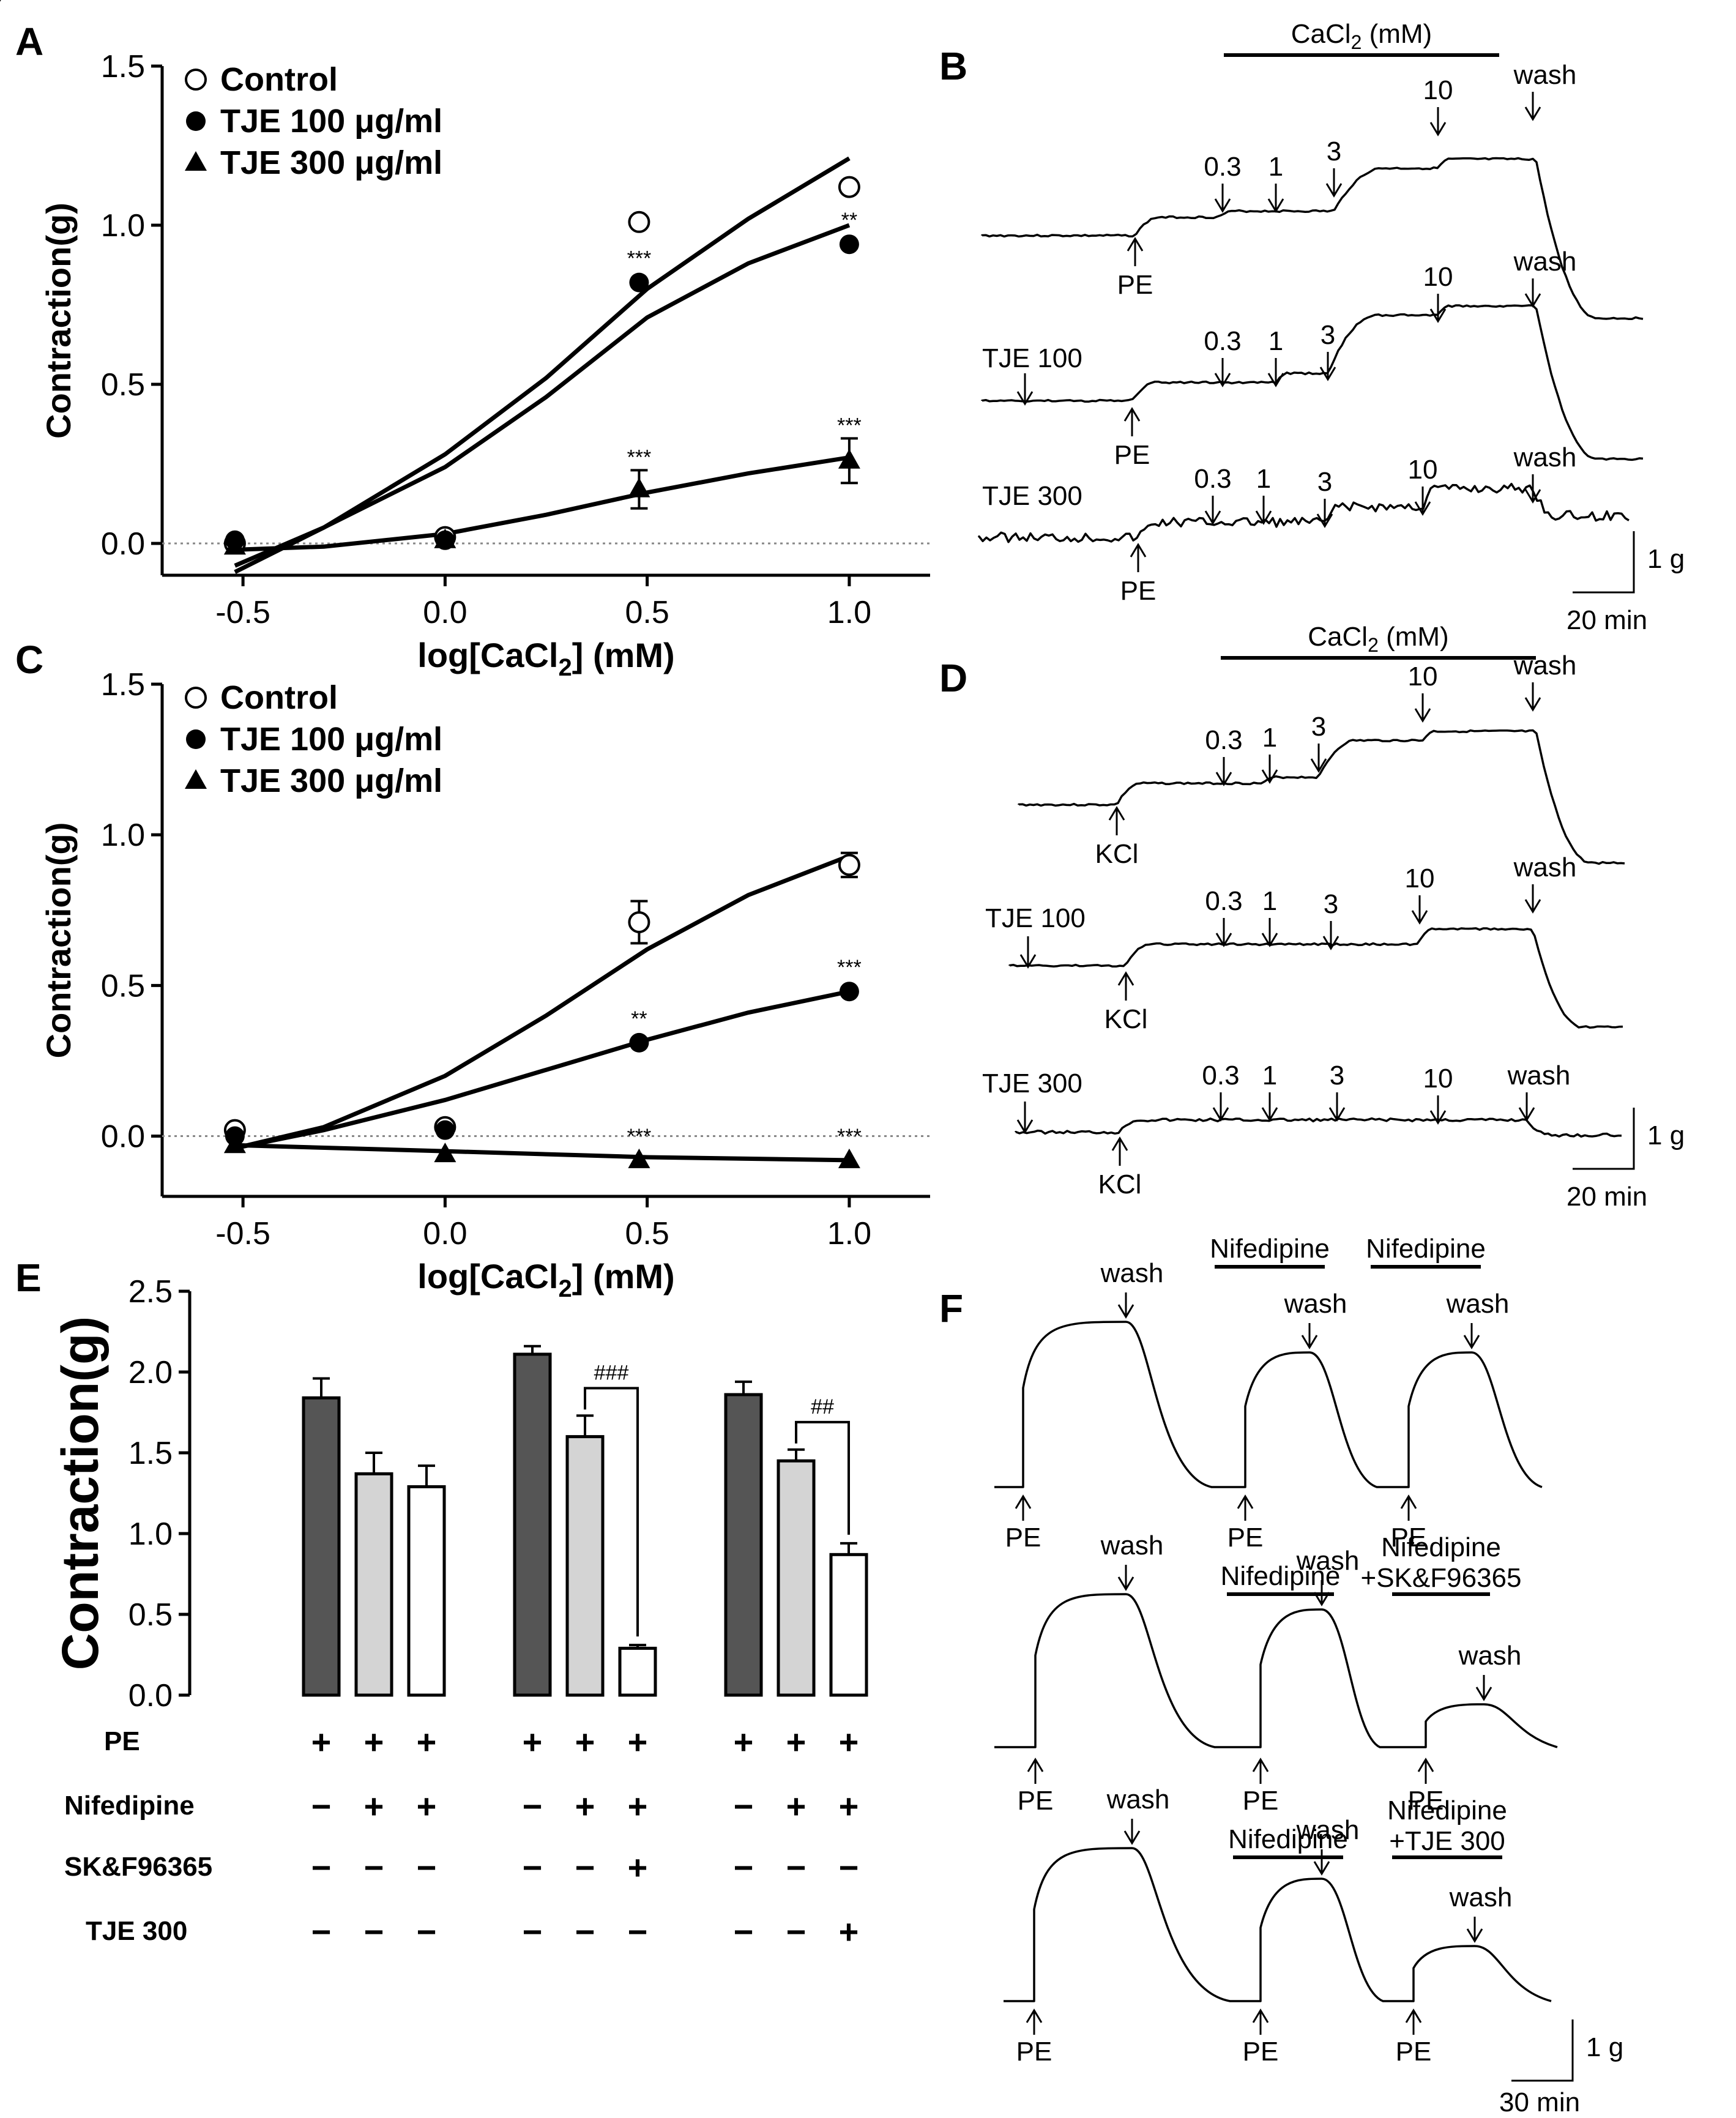 The image size is (1736, 2118). Describe the element at coordinates (1321, 34) in the screenshot. I see `cacl2-label-main: CaCl` at that location.